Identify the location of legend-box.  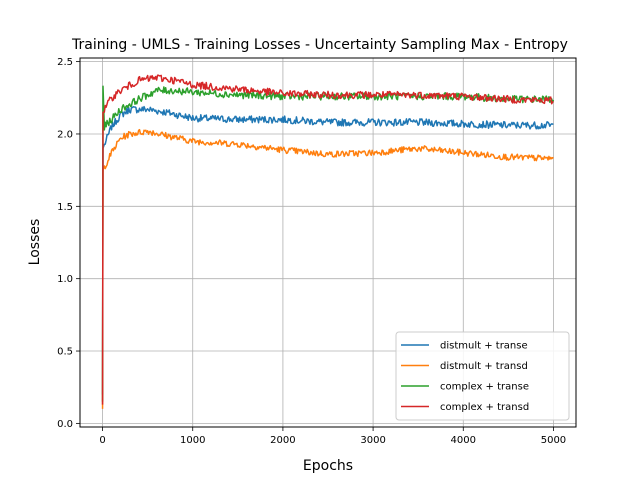
(482, 376).